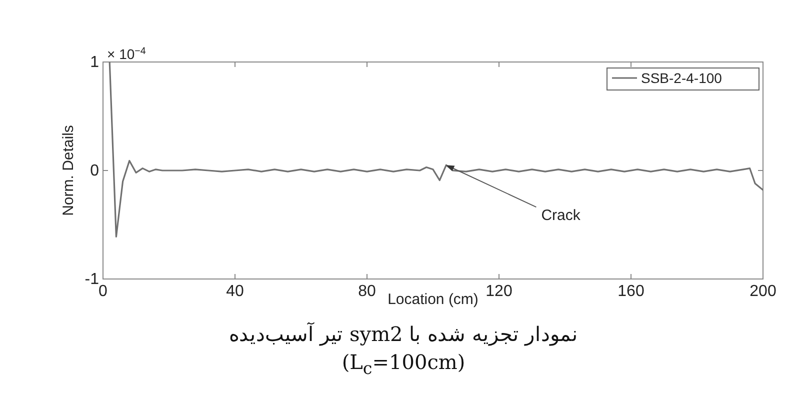 Image resolution: width=807 pixels, height=411 pixels. Describe the element at coordinates (92, 279) in the screenshot. I see `y-tick-label: -1` at that location.